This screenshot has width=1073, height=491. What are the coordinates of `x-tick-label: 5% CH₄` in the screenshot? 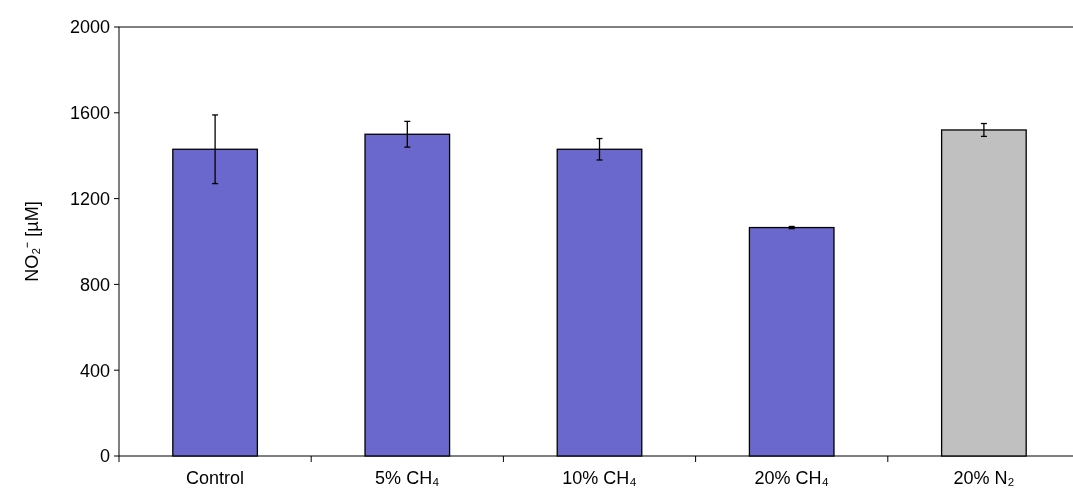 It's located at (407, 478).